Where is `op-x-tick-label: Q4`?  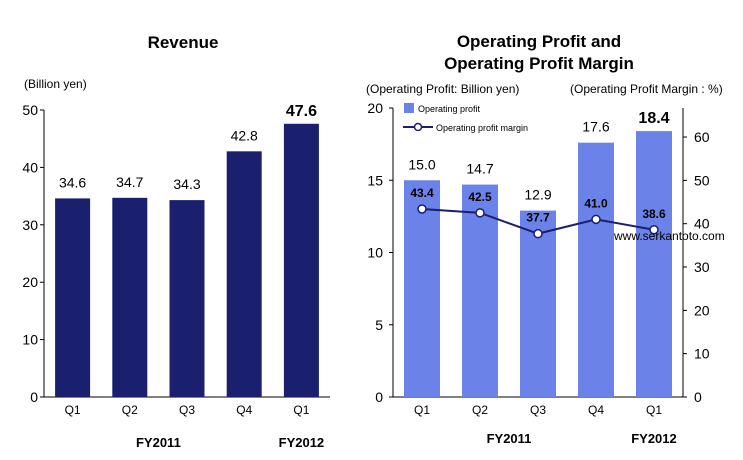 op-x-tick-label: Q4 is located at coordinates (596, 410).